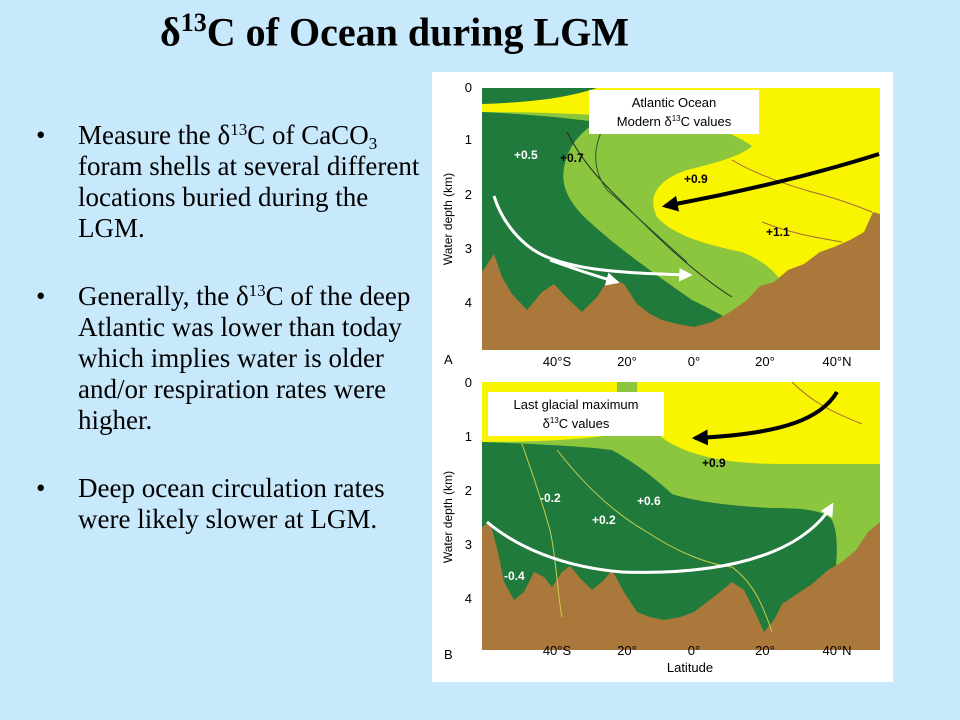  I want to click on panel-a-surface-band, so click(539, 96).